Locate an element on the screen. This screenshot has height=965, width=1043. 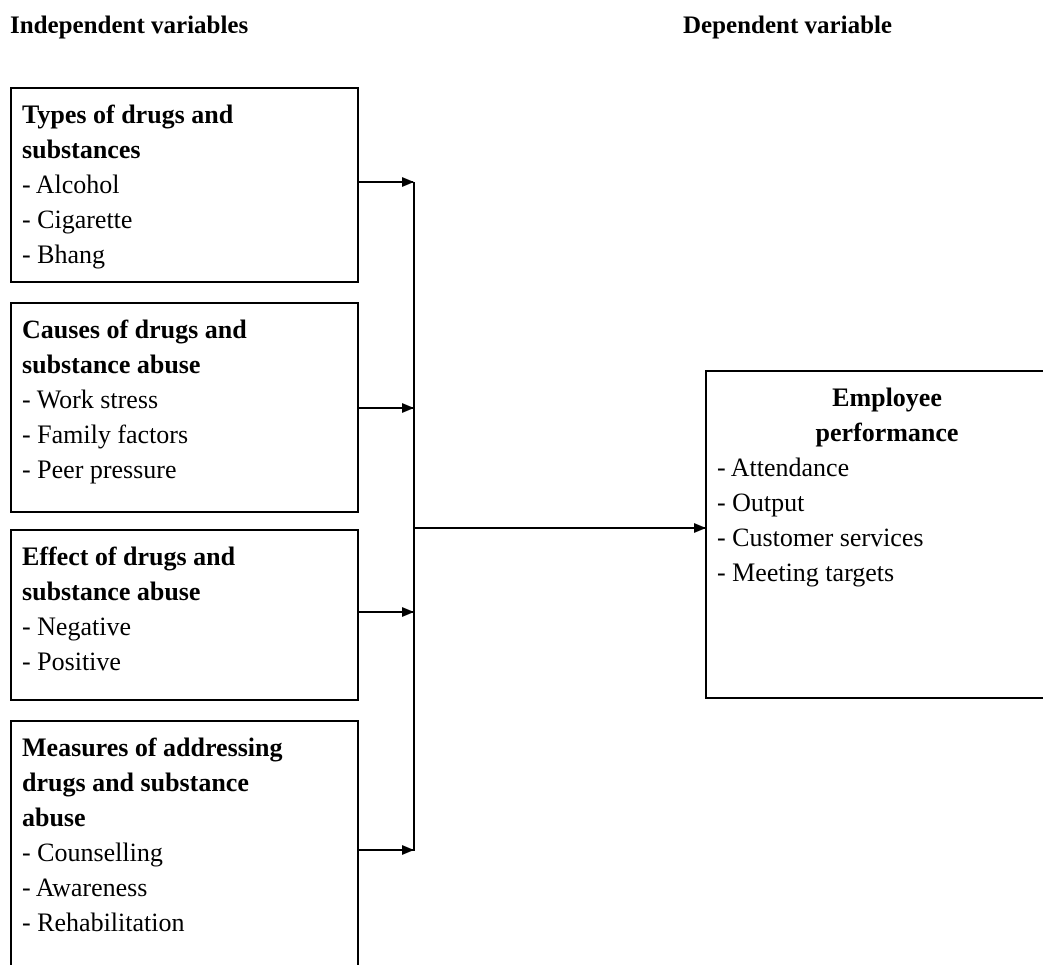
header-dependent: Dependent variable is located at coordinates (788, 25).